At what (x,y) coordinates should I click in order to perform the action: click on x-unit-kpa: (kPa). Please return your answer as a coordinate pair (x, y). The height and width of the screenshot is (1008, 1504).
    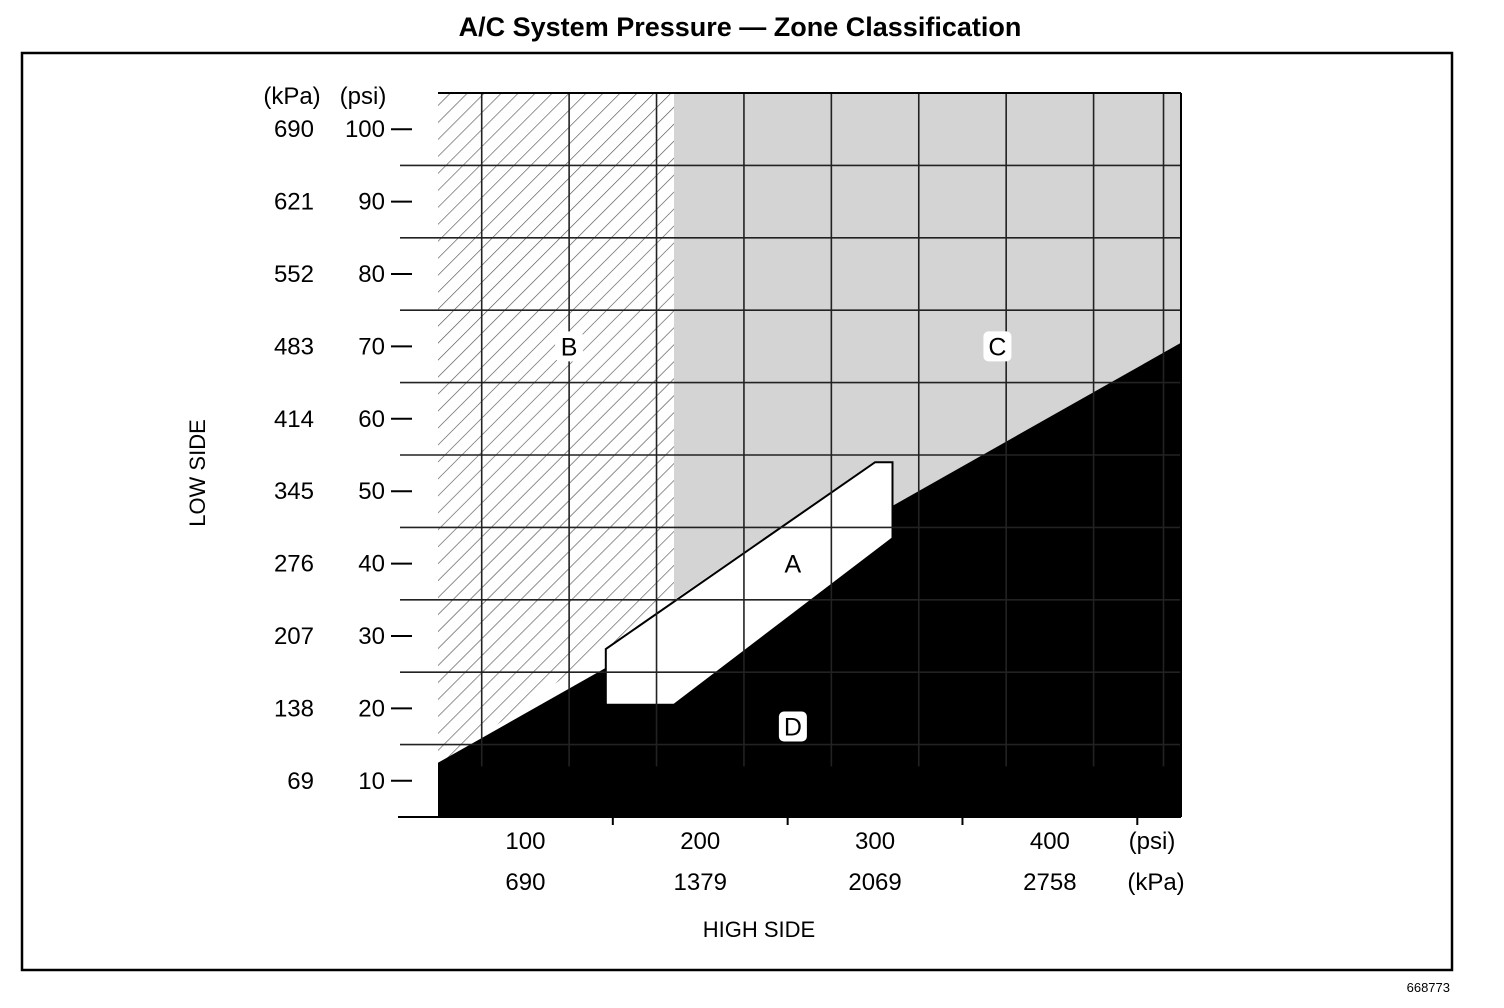
    Looking at the image, I should click on (1155, 882).